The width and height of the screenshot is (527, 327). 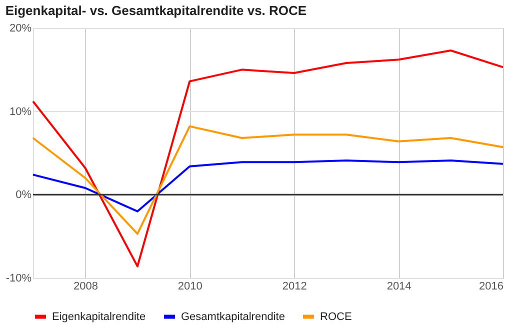 What do you see at coordinates (233, 316) in the screenshot?
I see `legend-label: Gesamtkapitalrendite` at bounding box center [233, 316].